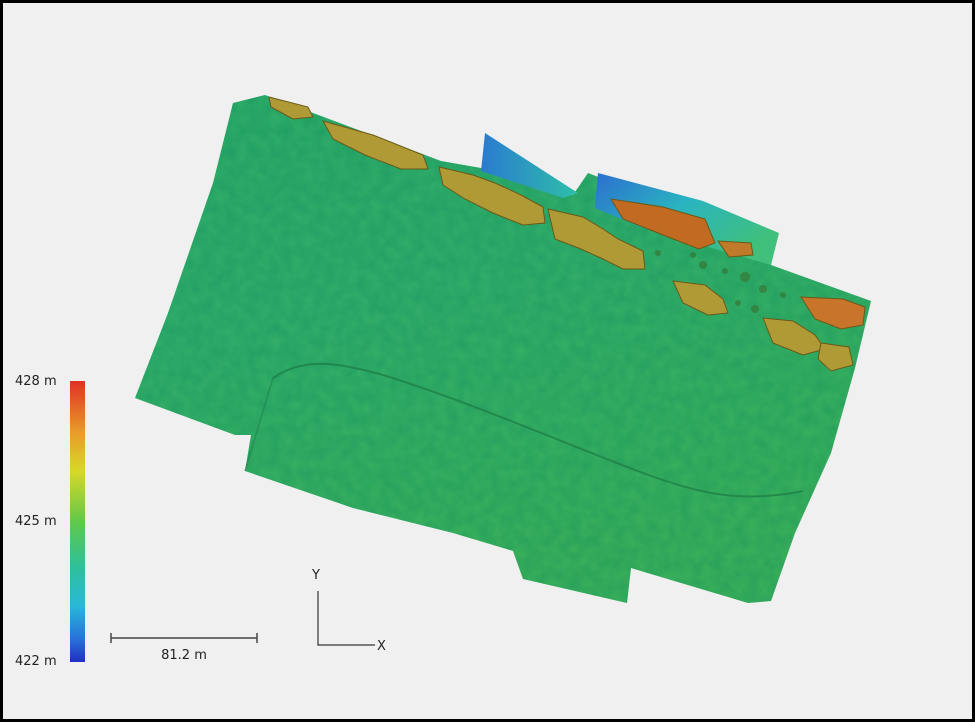  Describe the element at coordinates (36, 521) in the screenshot. I see `legend-mid-label: 425 m` at that location.